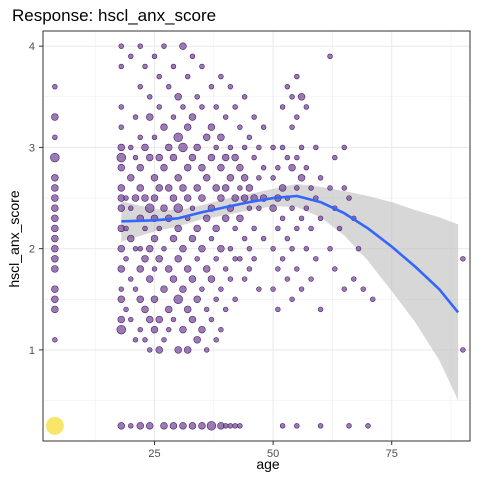 The width and height of the screenshot is (480, 480). I want to click on chart-title: Response: hscl_anx_score, so click(114, 15).